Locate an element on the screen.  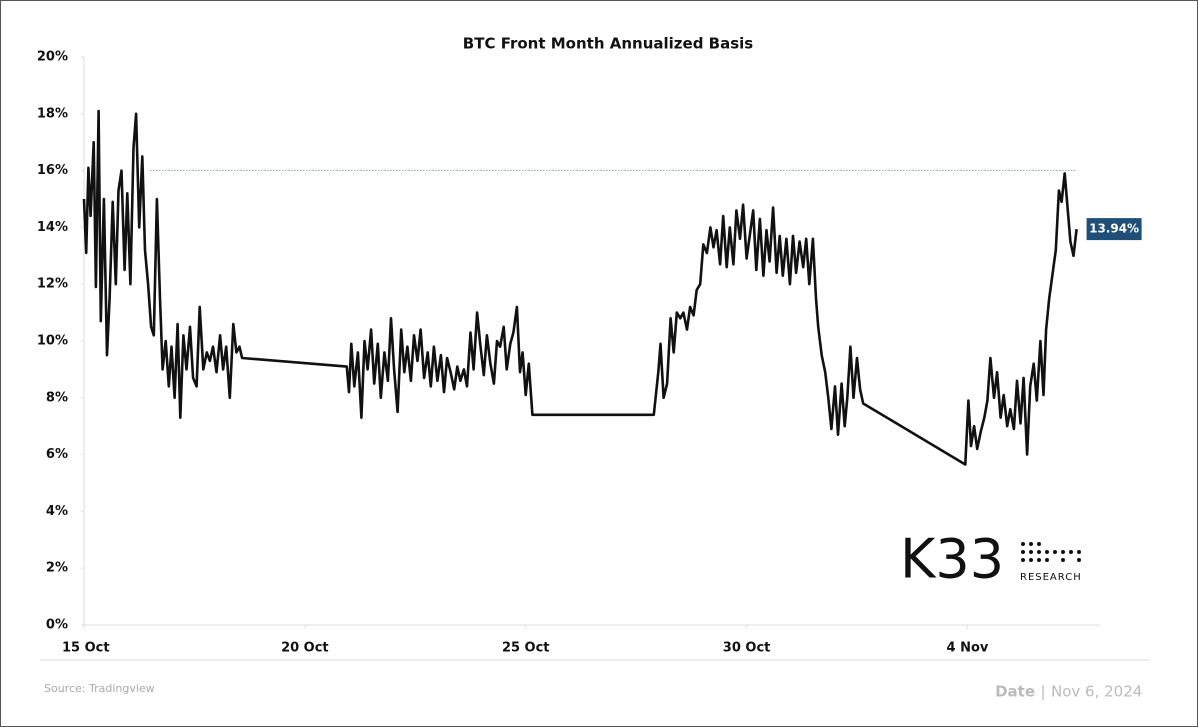
x-tick-label: 4 Nov is located at coordinates (968, 648).